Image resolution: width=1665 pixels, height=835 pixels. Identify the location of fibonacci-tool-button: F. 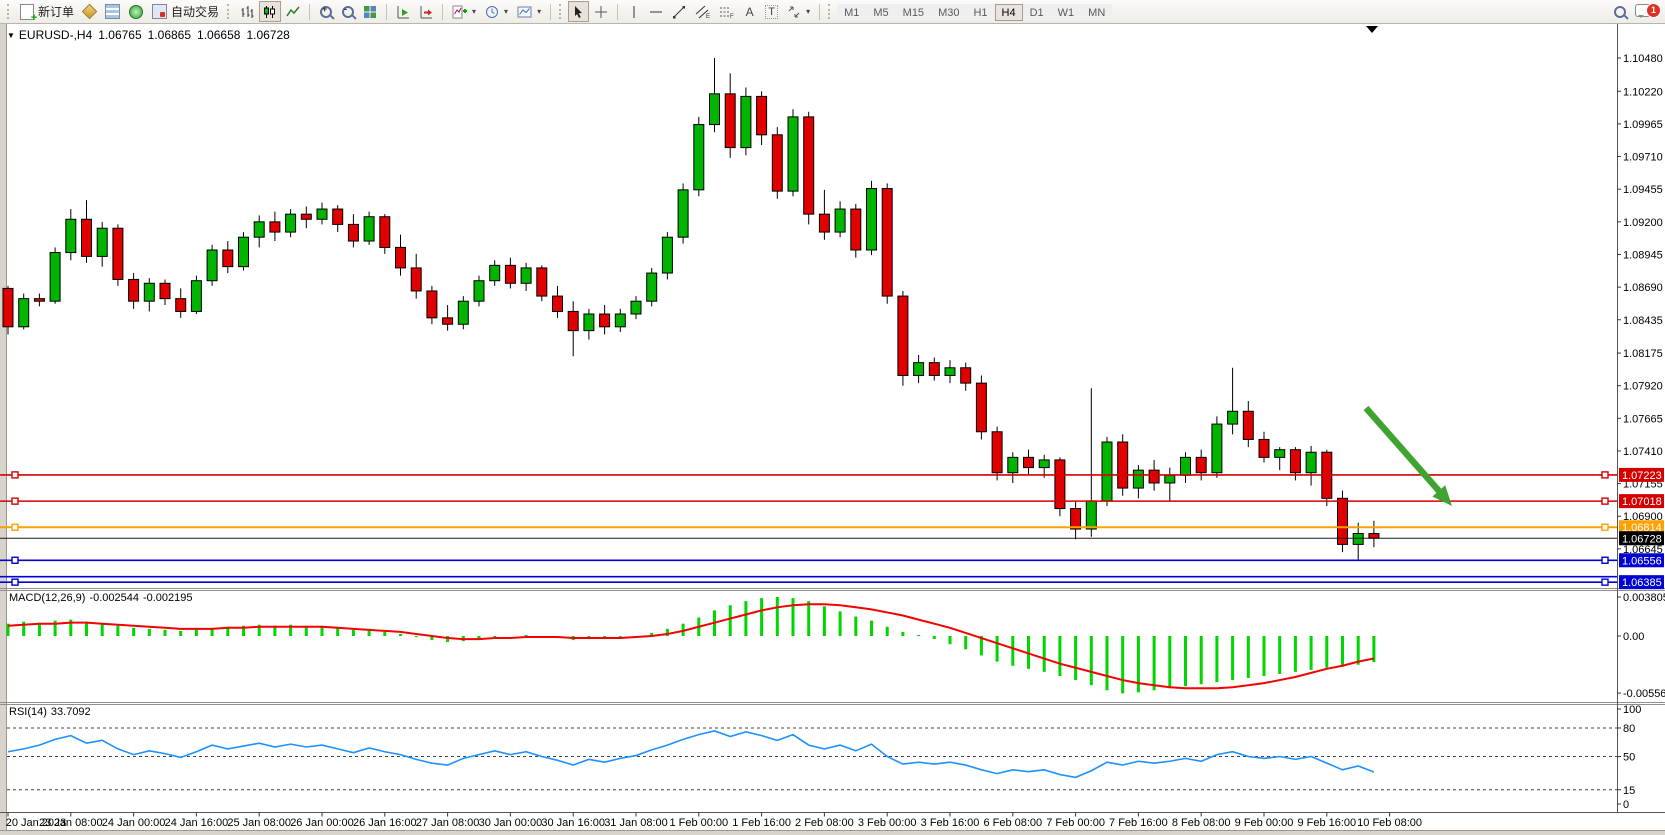
(726, 11).